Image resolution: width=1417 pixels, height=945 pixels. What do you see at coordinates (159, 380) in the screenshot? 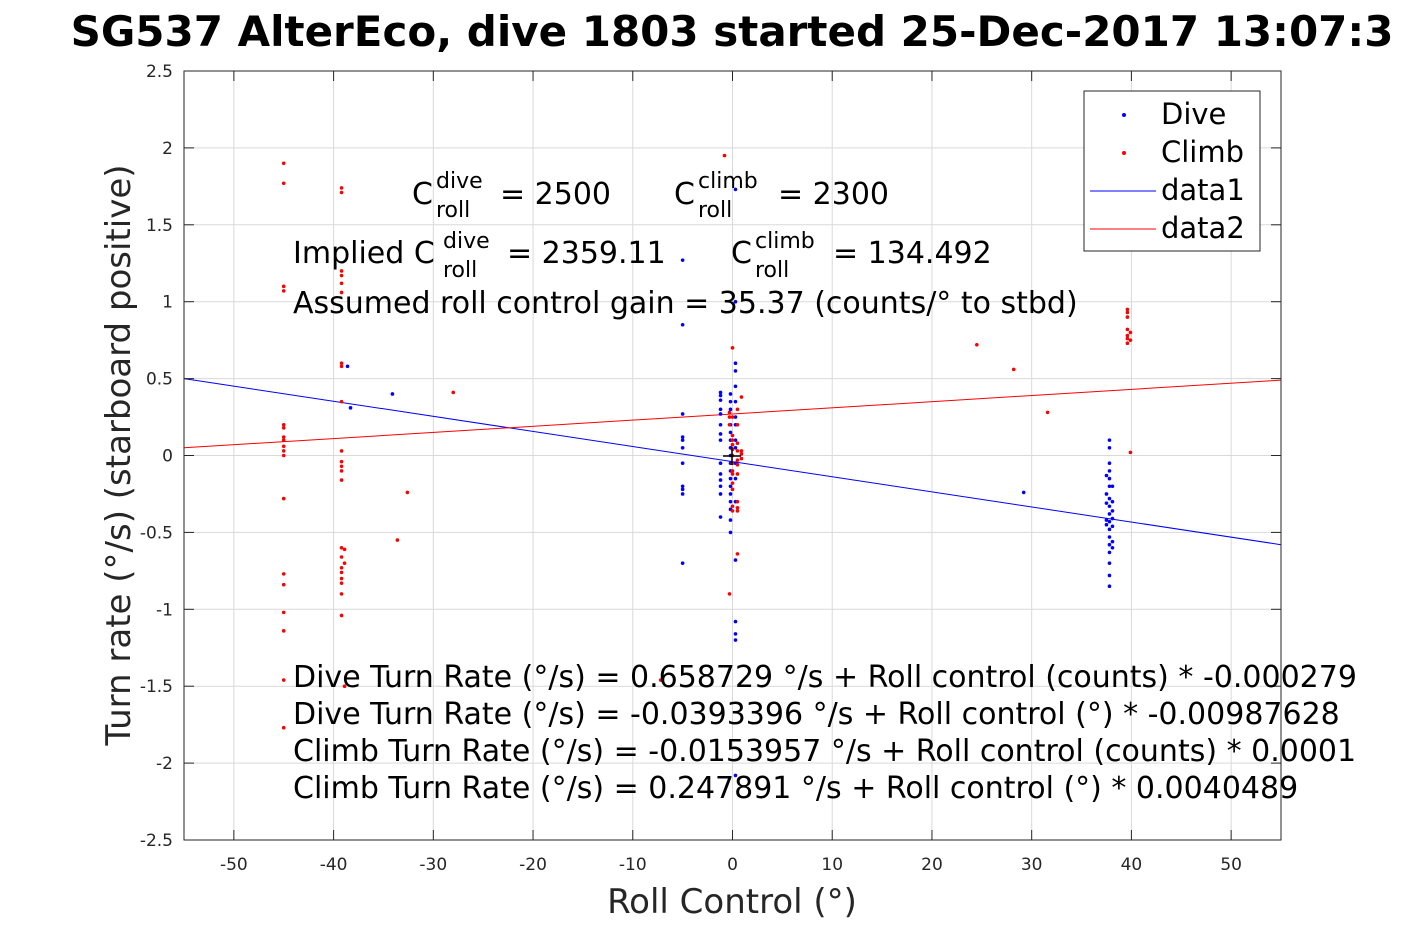
I see `y-tick-label: 0.5` at bounding box center [159, 380].